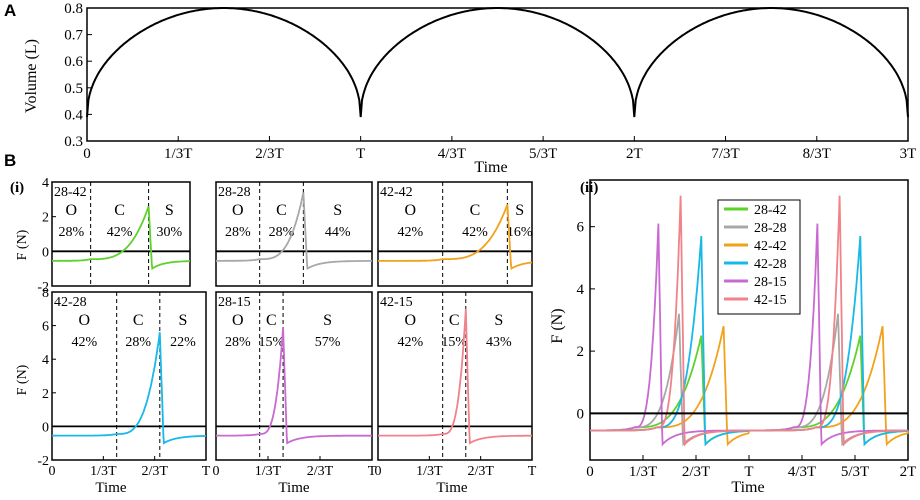 The width and height of the screenshot is (920, 500). What do you see at coordinates (451, 488) in the screenshot?
I see `small-xlabel-3: Time` at bounding box center [451, 488].